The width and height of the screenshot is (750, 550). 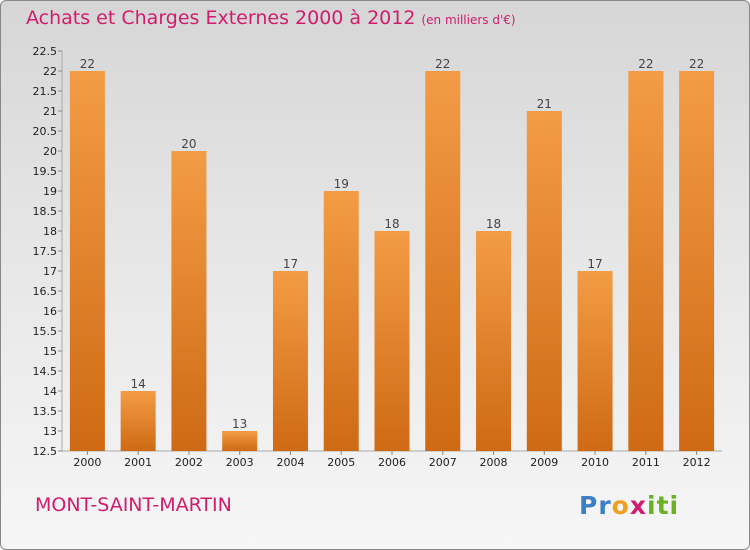 I want to click on location-name: MONT-SAINT-MARTIN, so click(x=133, y=505).